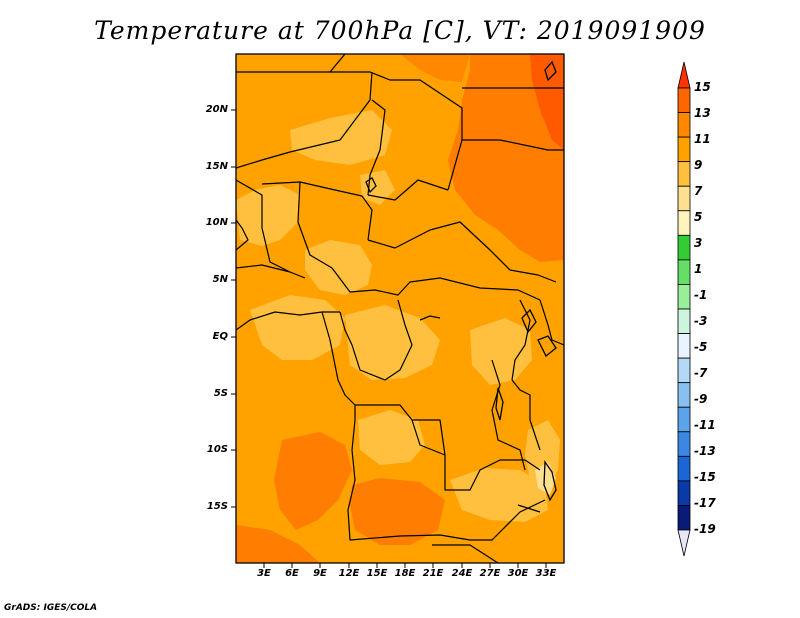 Image resolution: width=800 pixels, height=618 pixels. I want to click on colorbar-label: 11, so click(702, 139).